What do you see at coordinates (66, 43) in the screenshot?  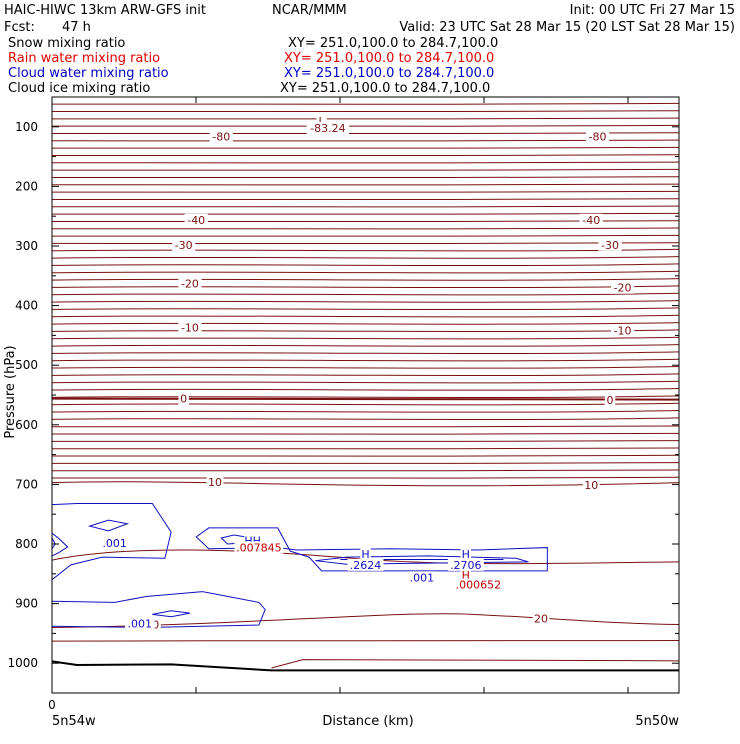 I see `field-snow-name: Snow mixing ratio` at bounding box center [66, 43].